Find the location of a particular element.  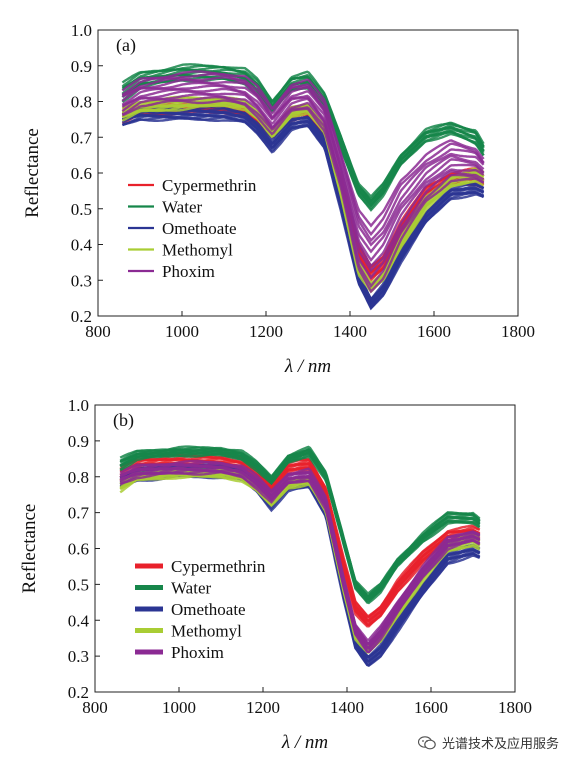

panel-label: (a) is located at coordinates (126, 45).